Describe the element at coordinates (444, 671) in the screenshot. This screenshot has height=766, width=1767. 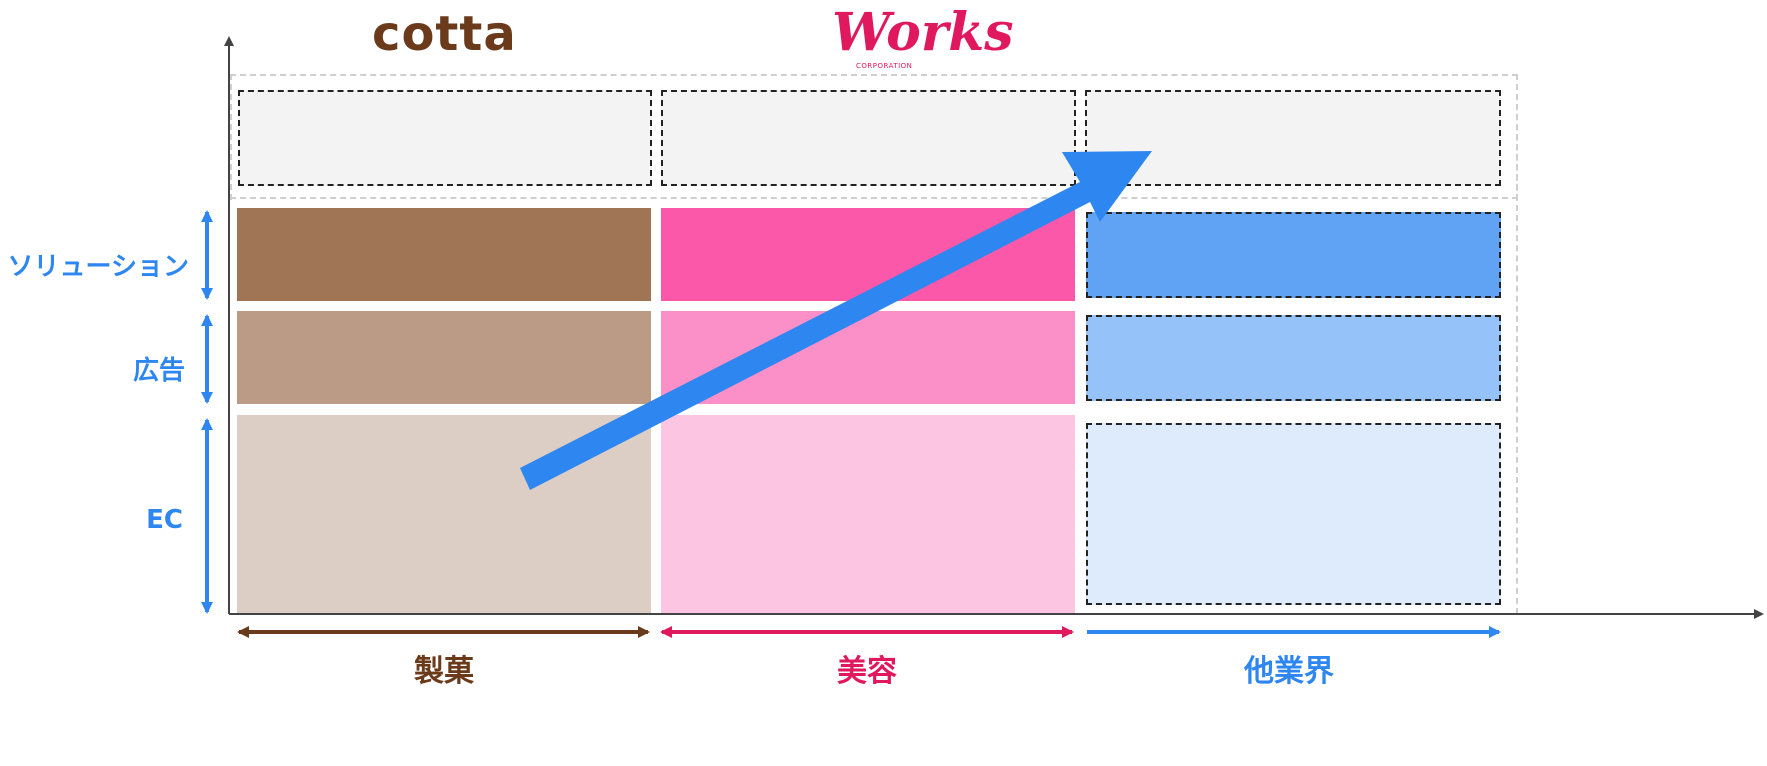
I see `column-label-confectionery: 製菓` at that location.